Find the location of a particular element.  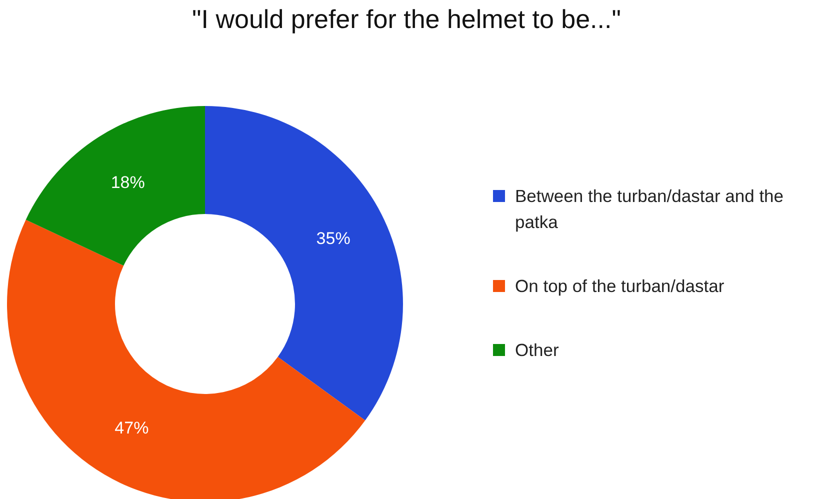

data-label: 47% is located at coordinates (131, 428).